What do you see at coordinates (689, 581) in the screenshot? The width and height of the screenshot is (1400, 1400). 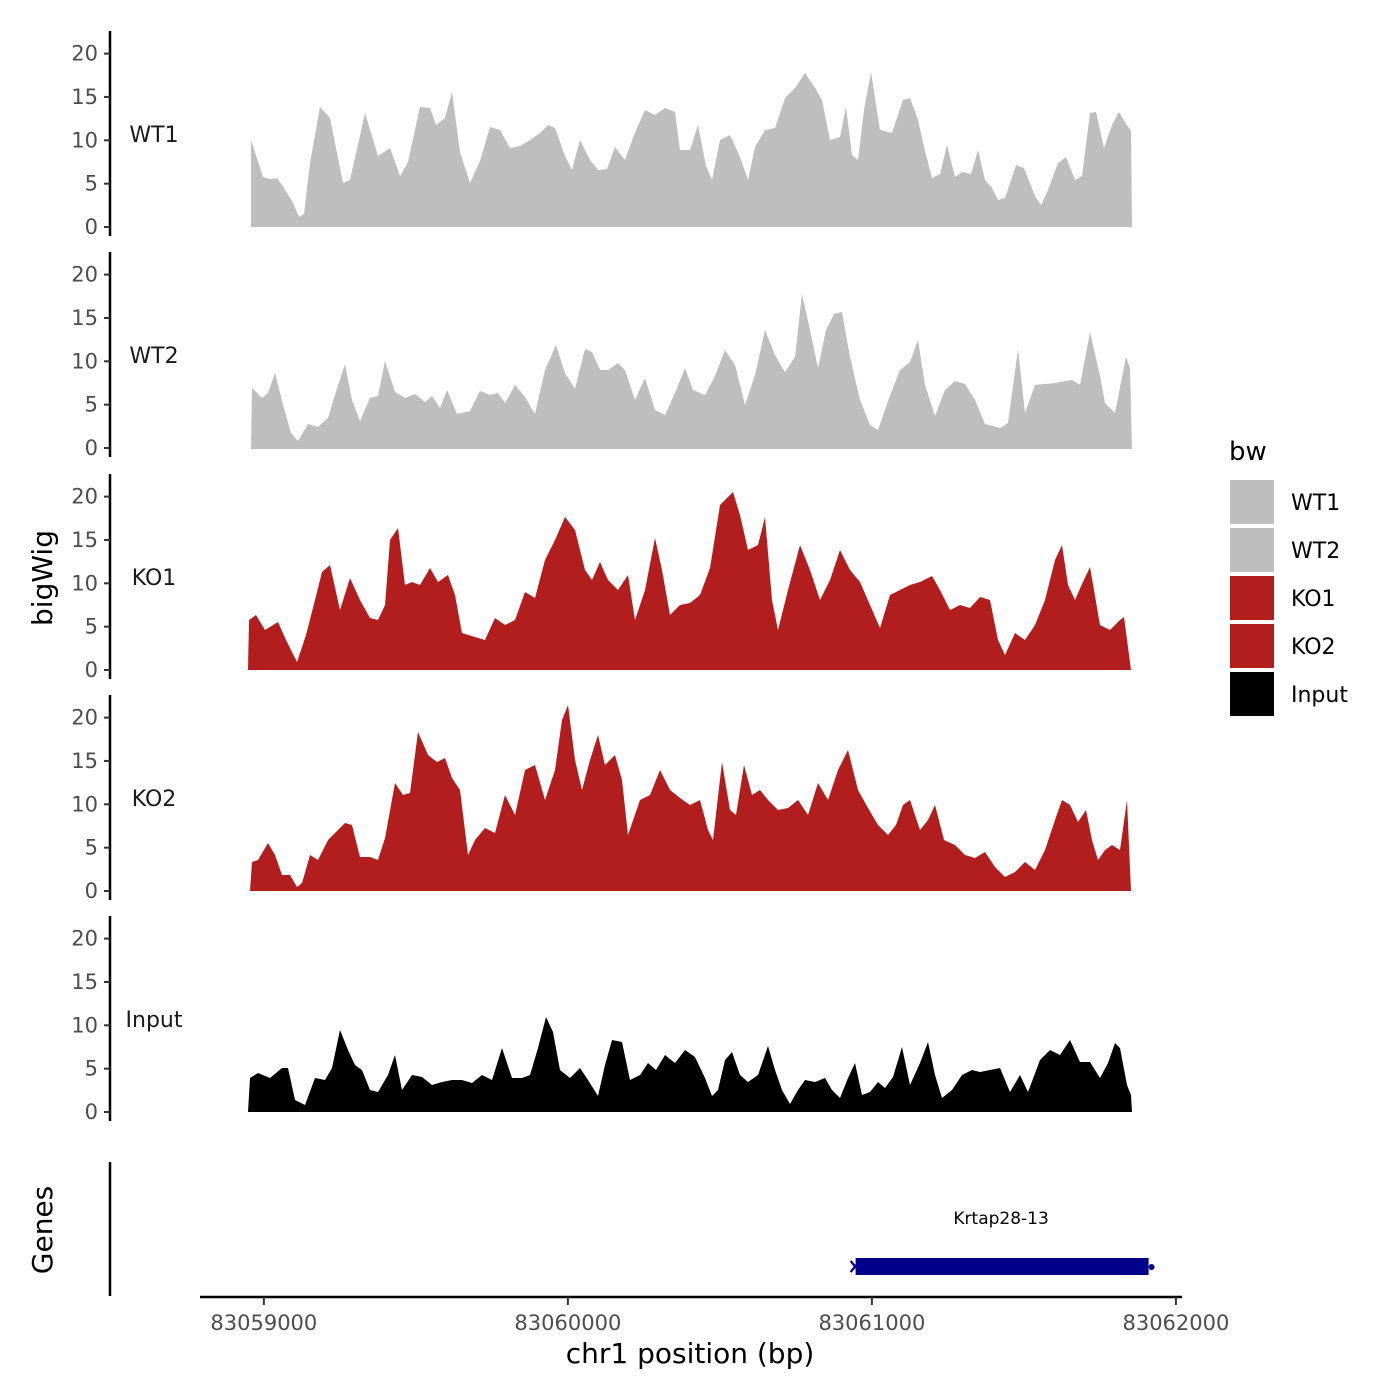 I see `coverage-area-ko1` at bounding box center [689, 581].